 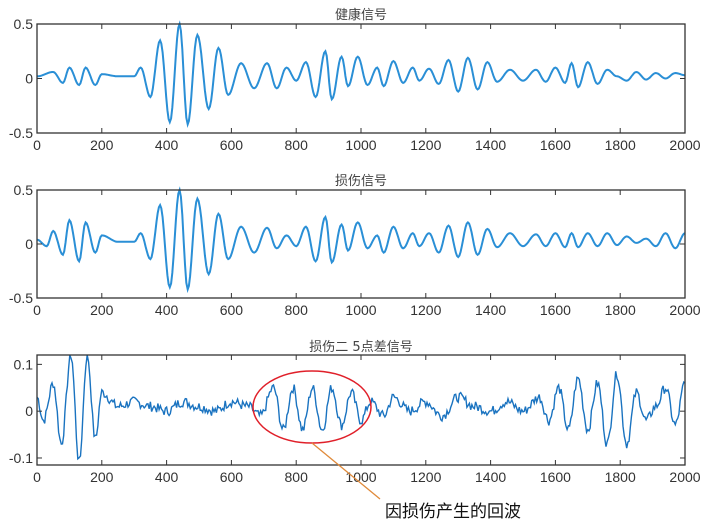 I want to click on y-tick-label: -0.1, so click(x=21, y=458).